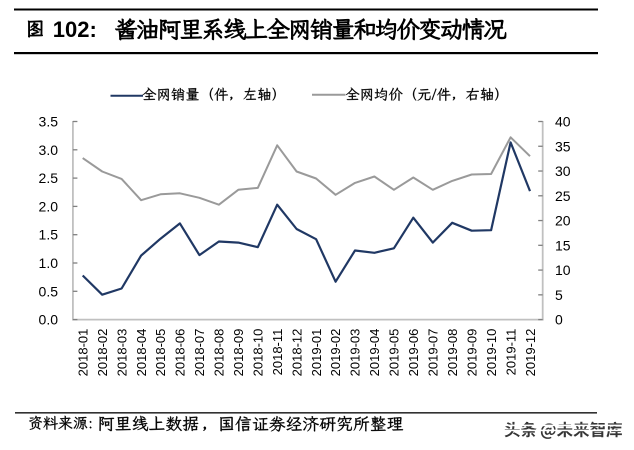  What do you see at coordinates (413, 353) in the screenshot?
I see `svg-text: 2019-06` at bounding box center [413, 353].